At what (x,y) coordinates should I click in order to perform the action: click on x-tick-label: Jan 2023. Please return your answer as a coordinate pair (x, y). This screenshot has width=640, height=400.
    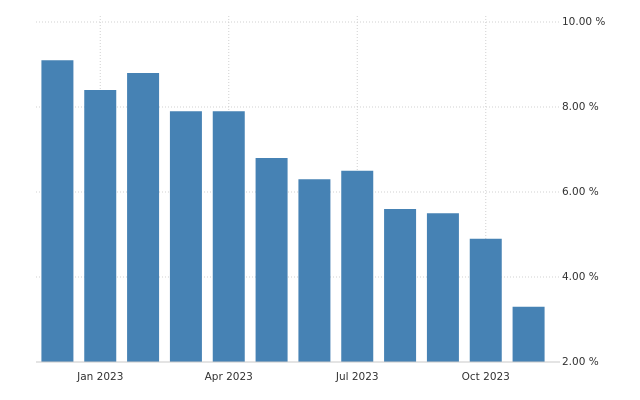
    Looking at the image, I should click on (99, 377).